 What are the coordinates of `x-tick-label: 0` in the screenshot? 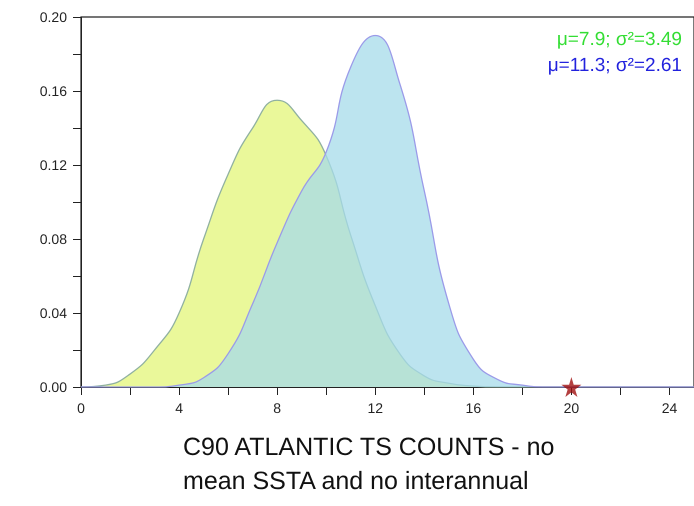 It's located at (81, 408).